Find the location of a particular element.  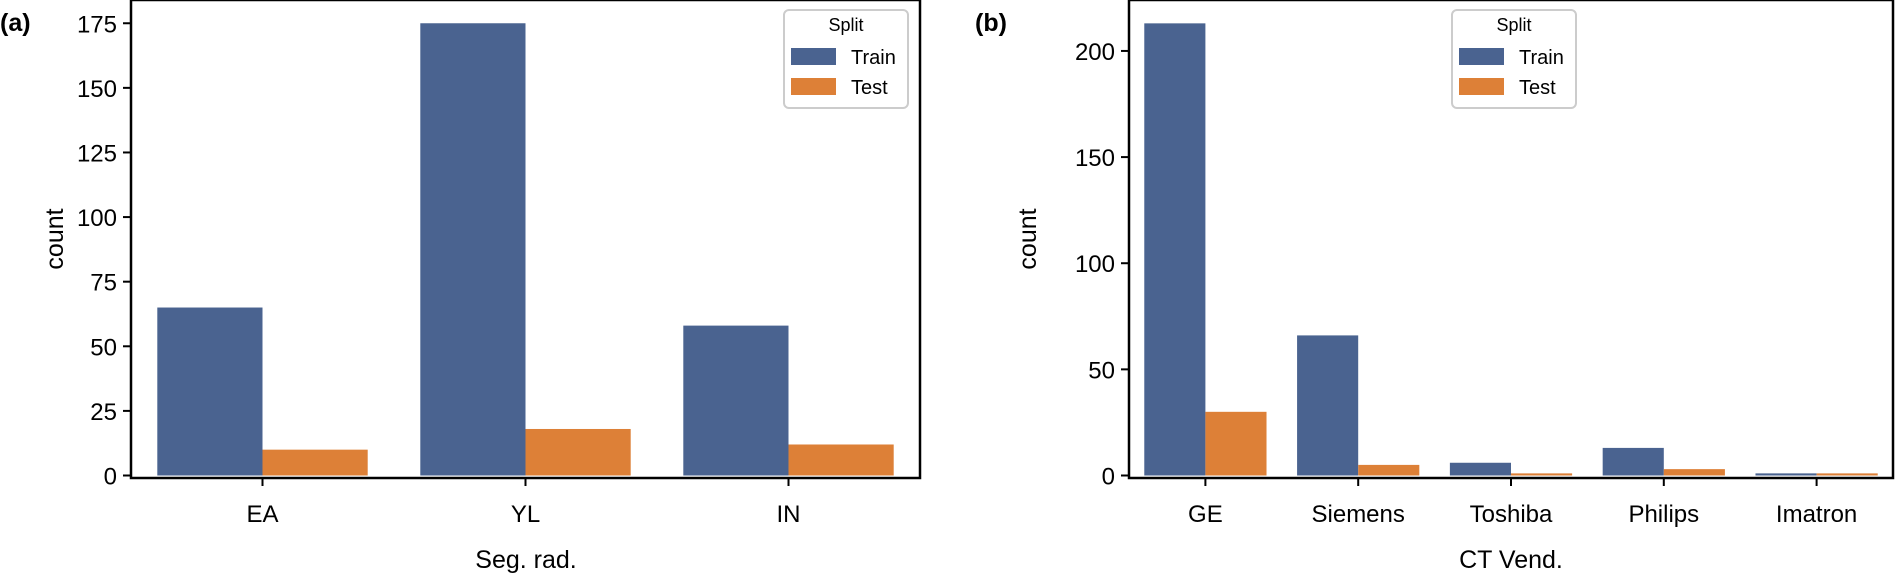

panel-a-legend: Split Train Test is located at coordinates (846, 59).